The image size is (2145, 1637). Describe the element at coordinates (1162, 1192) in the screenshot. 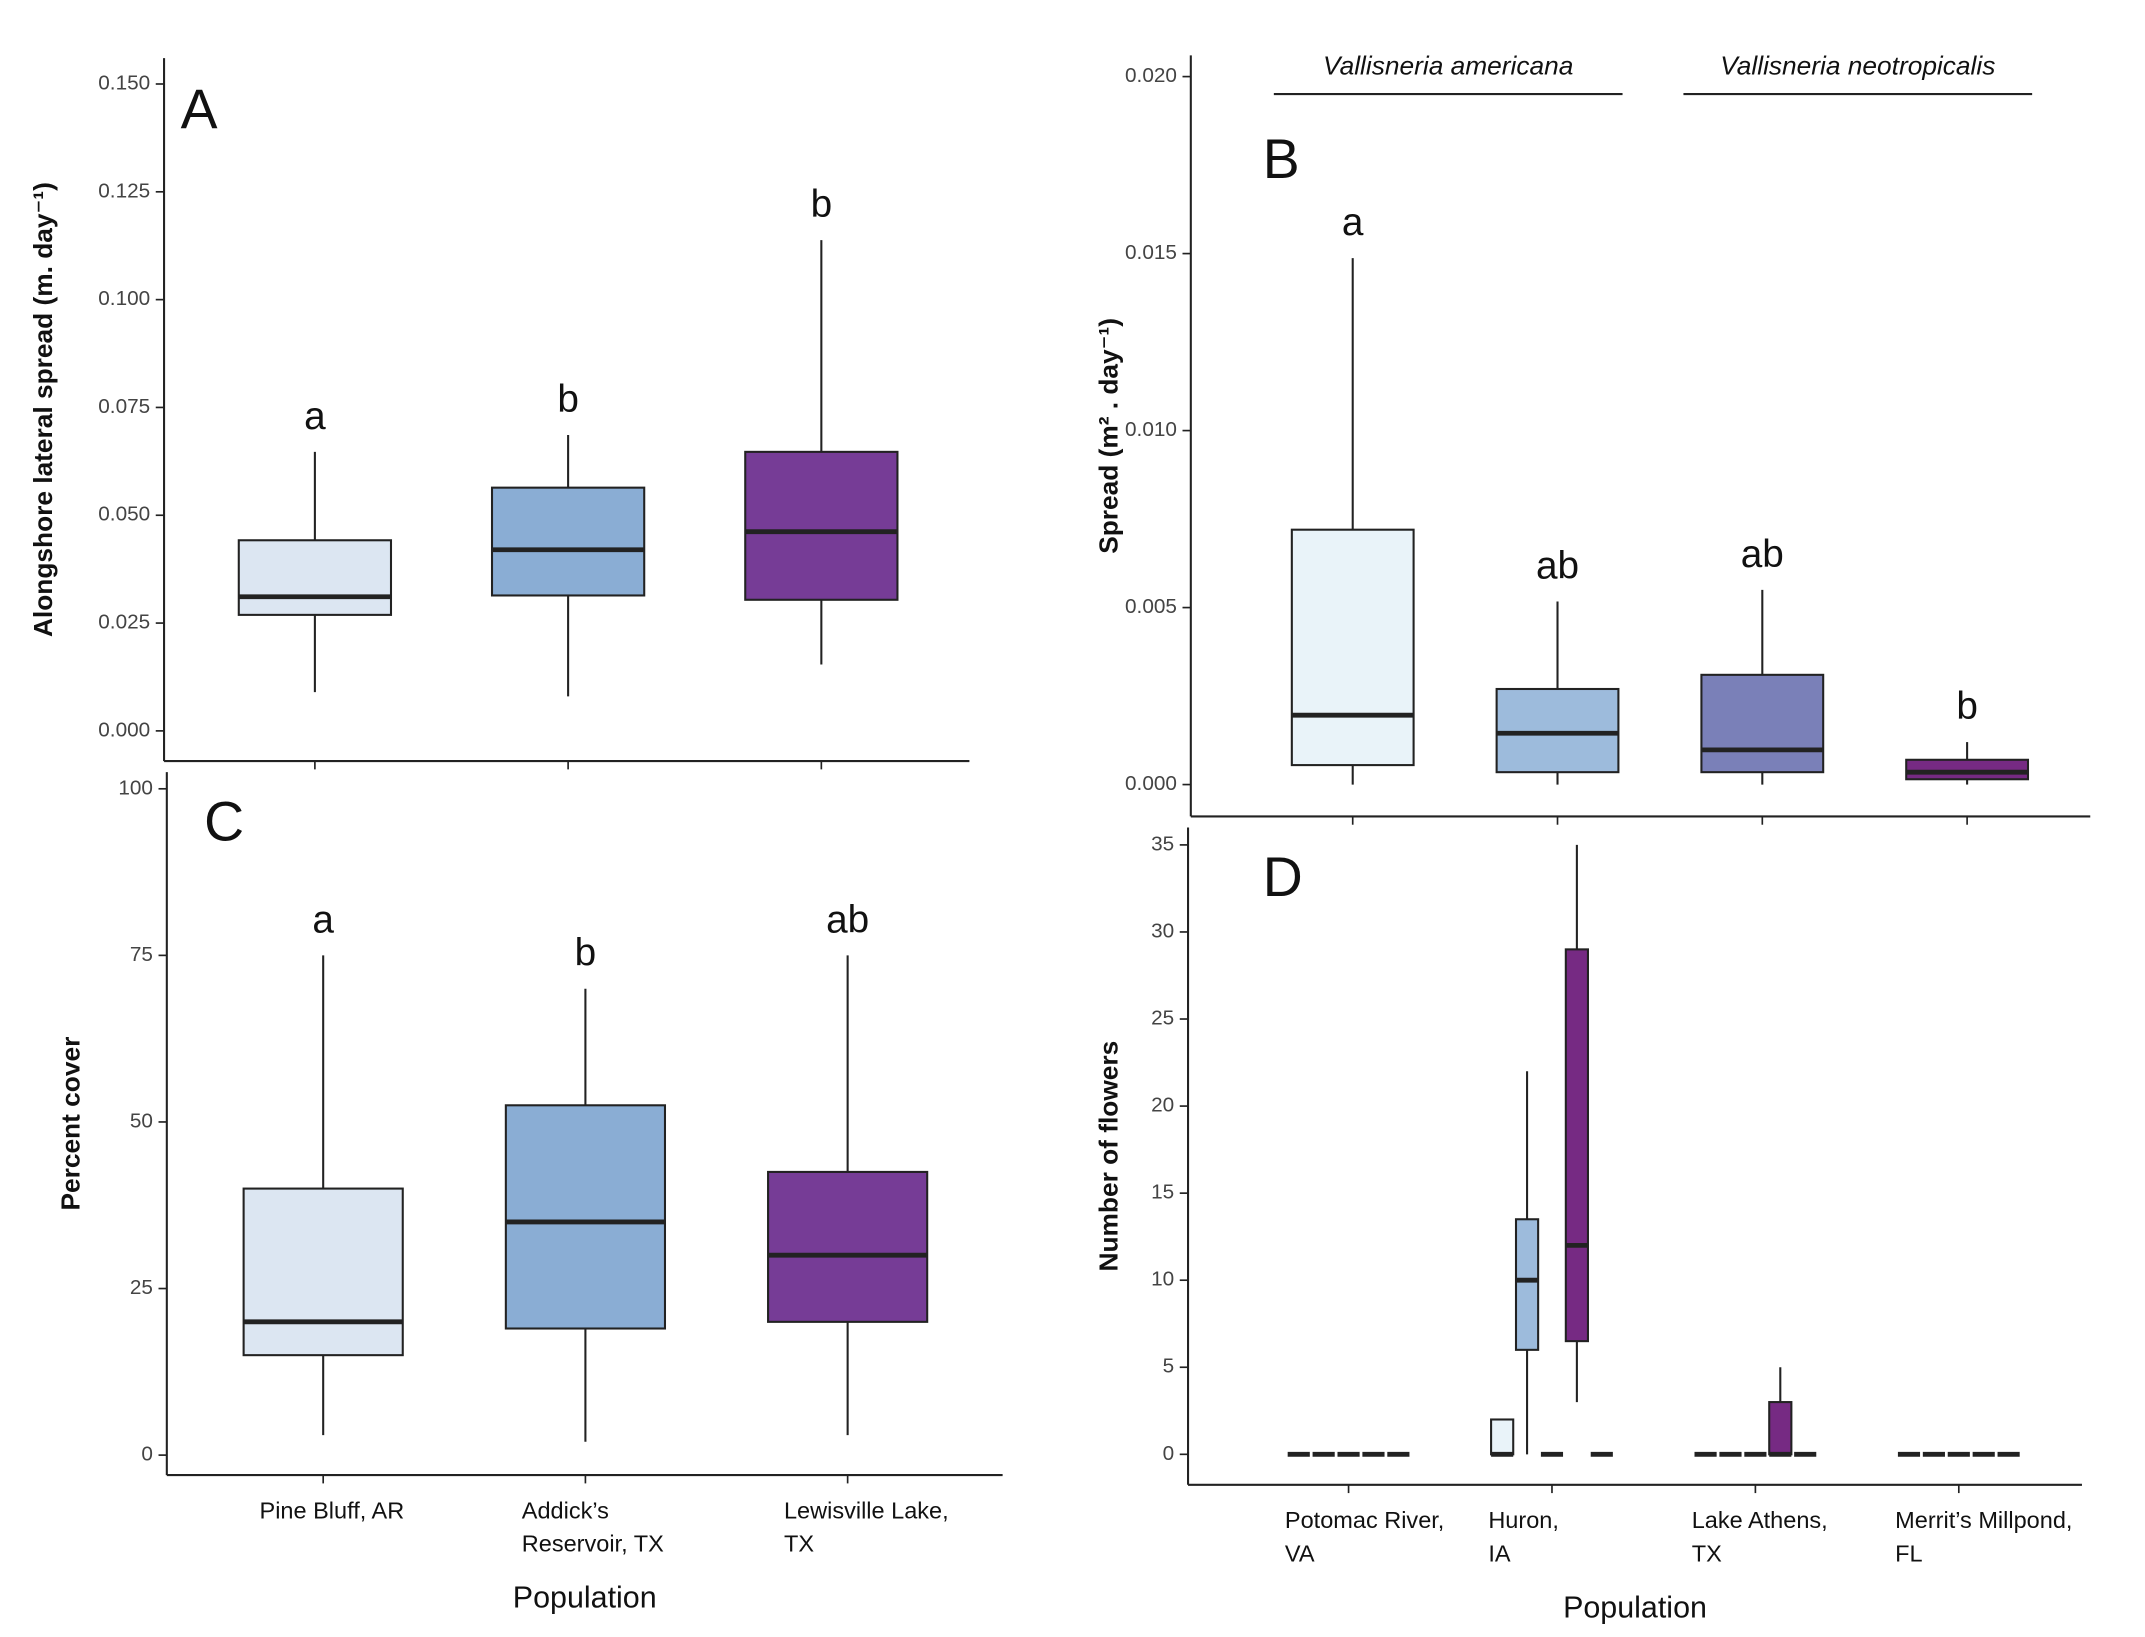

I see `y-tick-label: 15` at that location.